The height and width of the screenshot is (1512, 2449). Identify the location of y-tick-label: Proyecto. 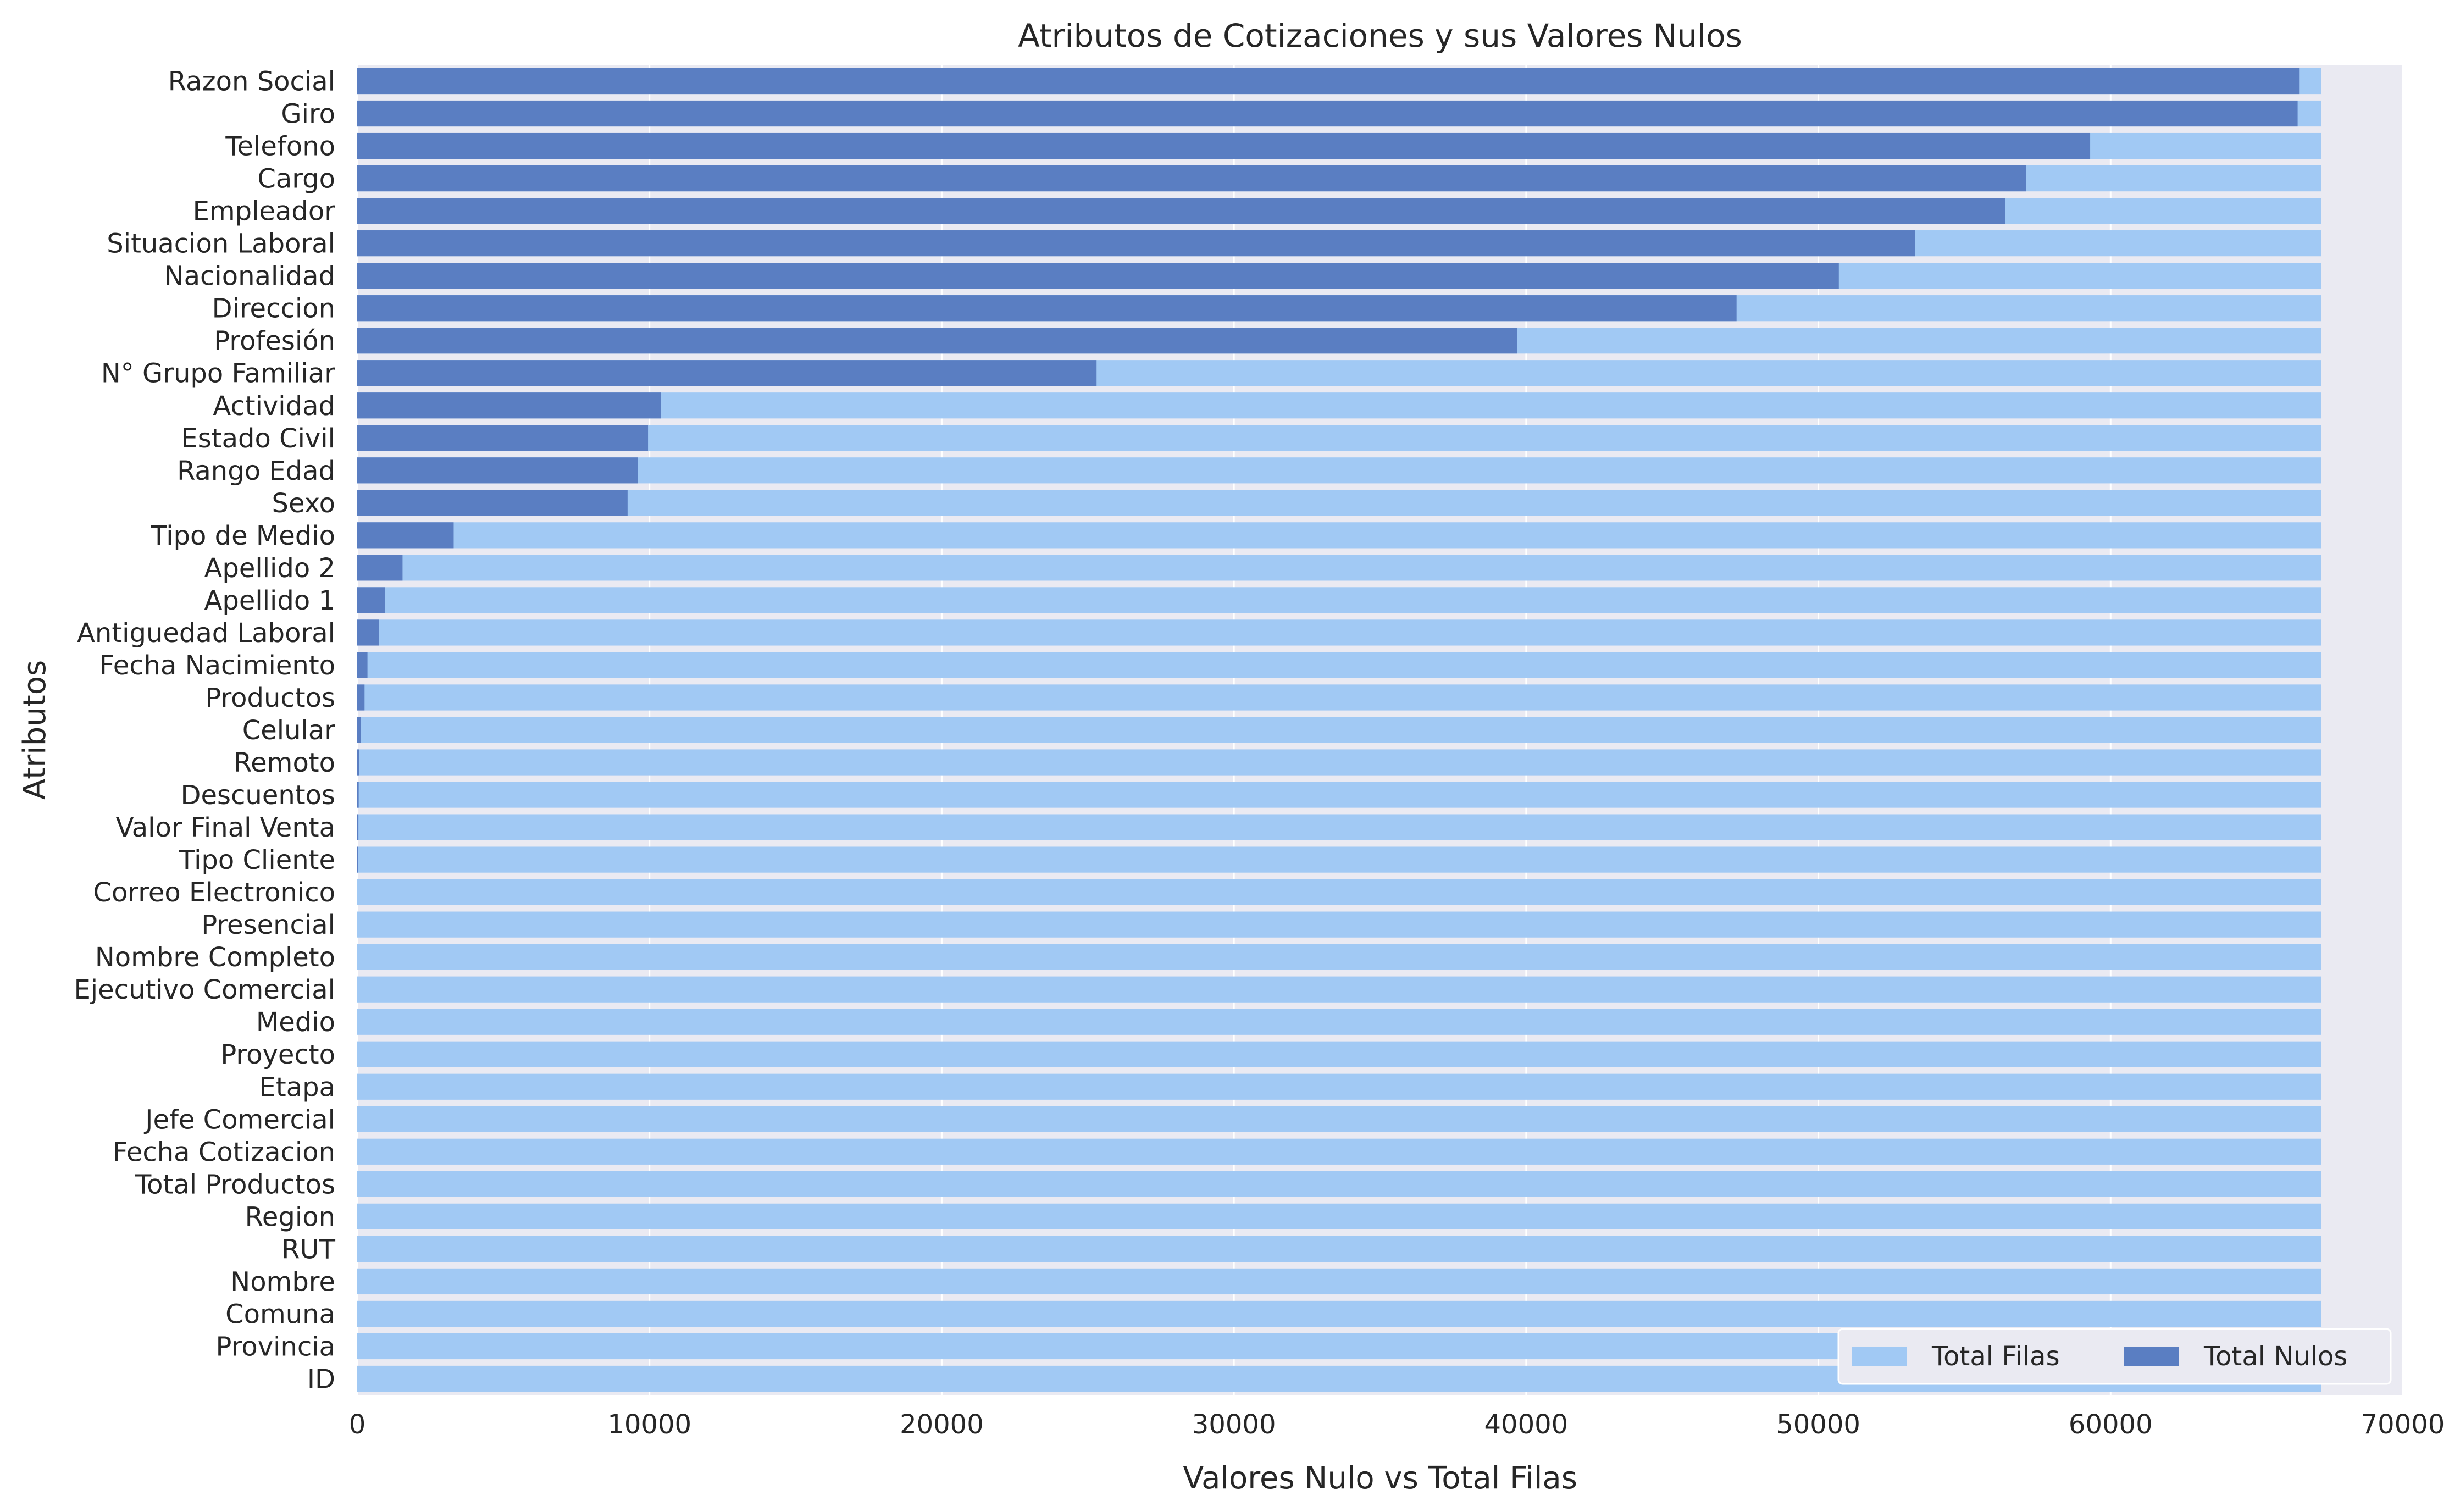
(277, 1054).